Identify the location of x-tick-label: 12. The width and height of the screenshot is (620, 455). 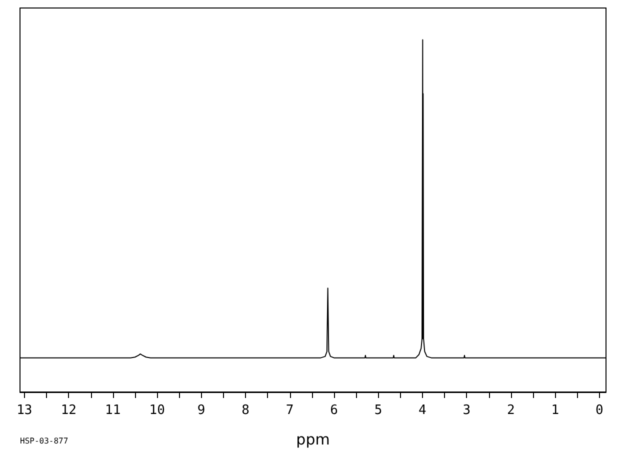
(68, 410).